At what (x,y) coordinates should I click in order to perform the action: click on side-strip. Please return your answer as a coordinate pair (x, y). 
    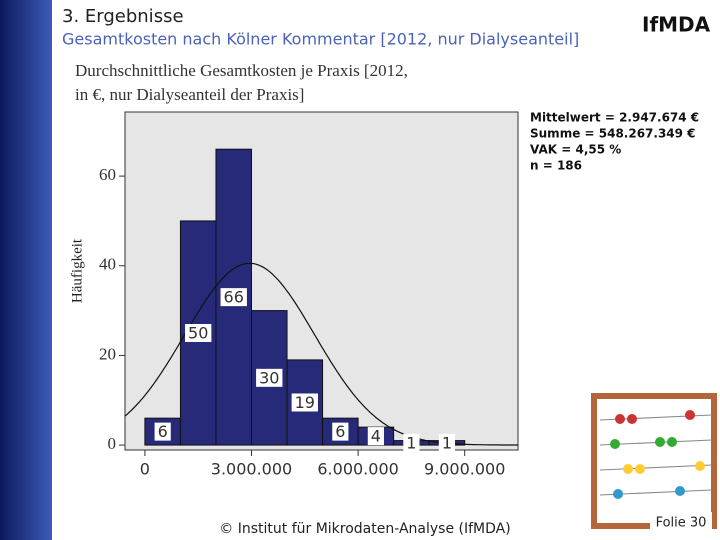
    Looking at the image, I should click on (26, 270).